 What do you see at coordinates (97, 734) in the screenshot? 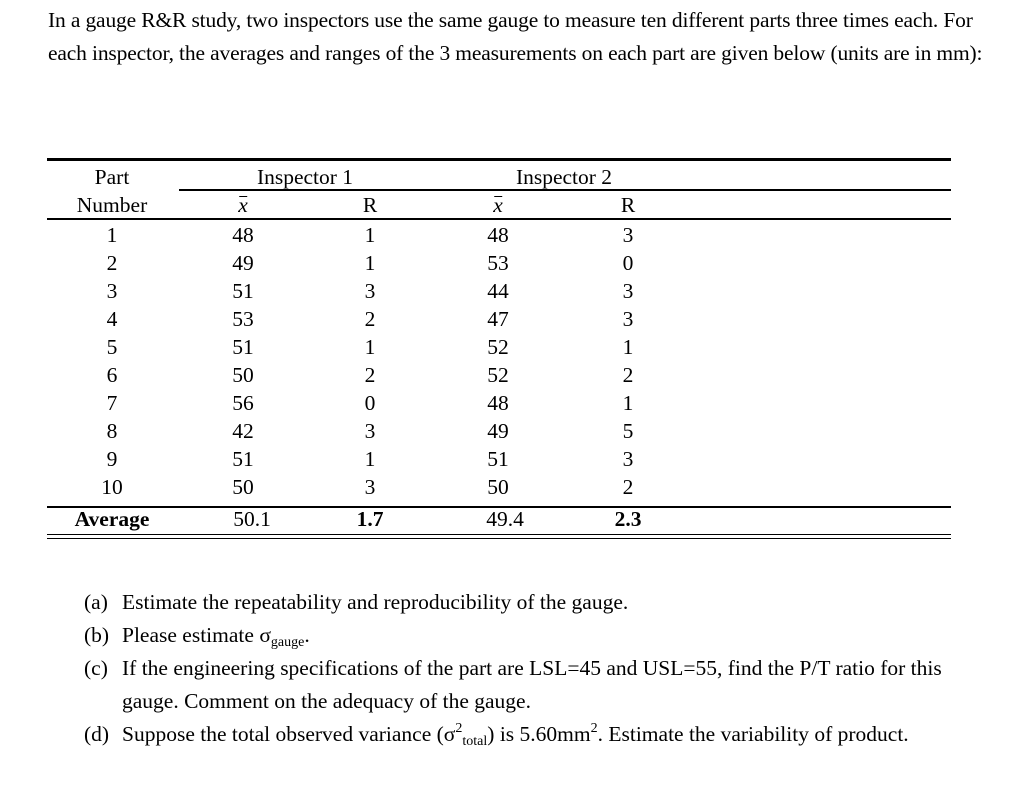
I see `question-label: (d)` at bounding box center [97, 734].